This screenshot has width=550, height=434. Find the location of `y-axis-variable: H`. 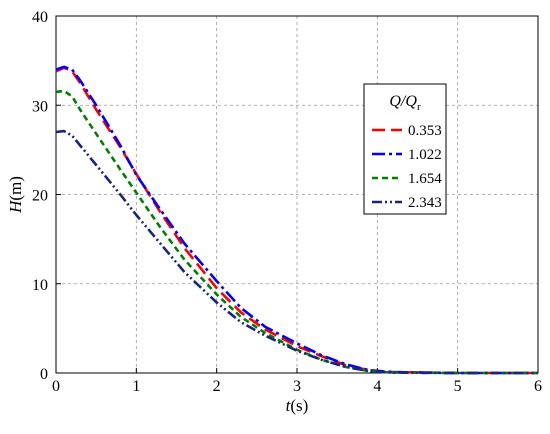

y-axis-variable: H is located at coordinates (15, 206).